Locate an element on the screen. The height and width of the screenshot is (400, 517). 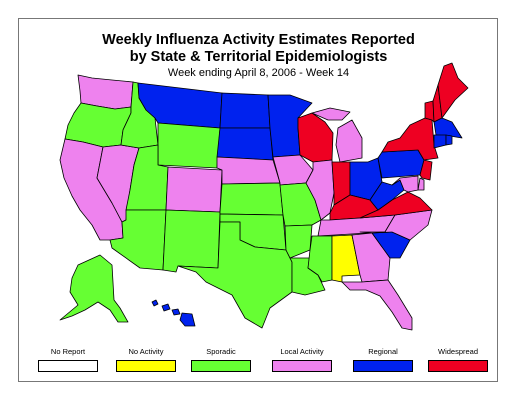
legend-swatch-sporadic is located at coordinates (221, 366).